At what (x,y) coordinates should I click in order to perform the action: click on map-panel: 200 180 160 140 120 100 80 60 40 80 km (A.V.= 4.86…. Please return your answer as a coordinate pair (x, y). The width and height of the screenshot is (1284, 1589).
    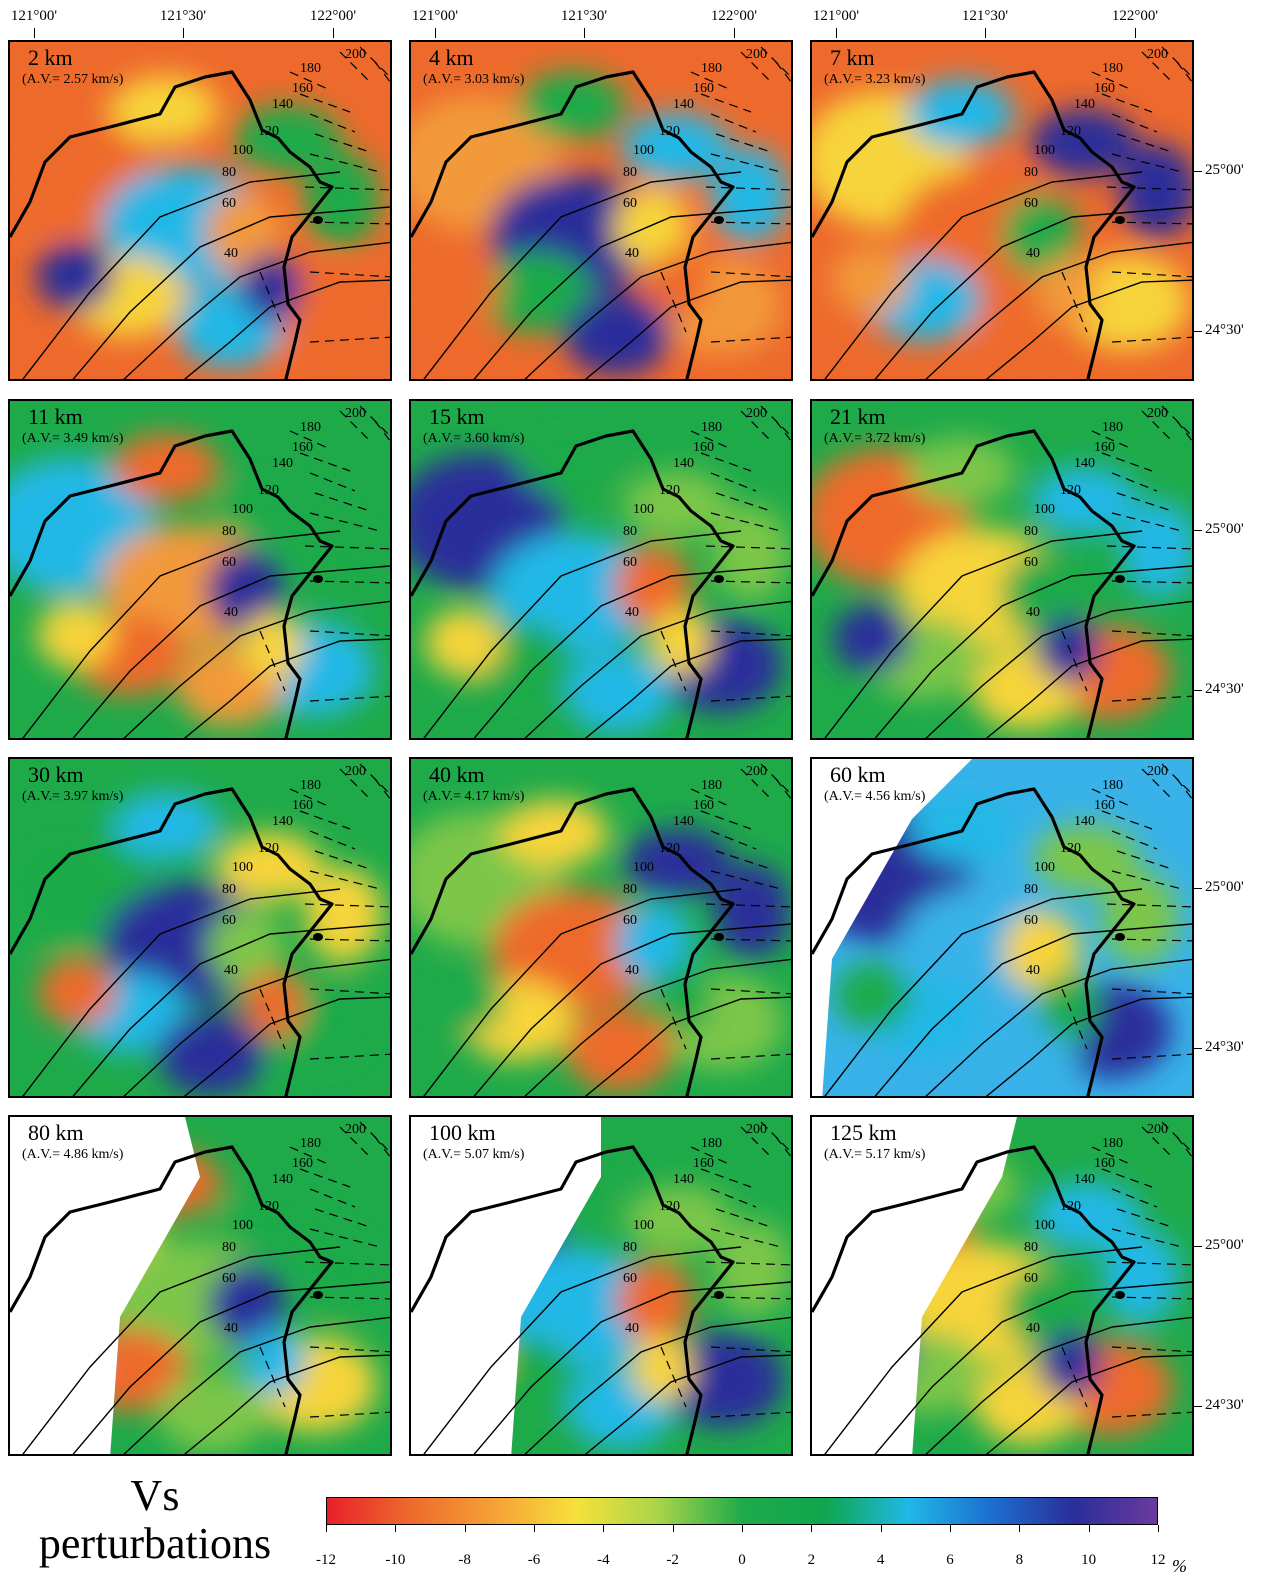
    Looking at the image, I should click on (200, 1285).